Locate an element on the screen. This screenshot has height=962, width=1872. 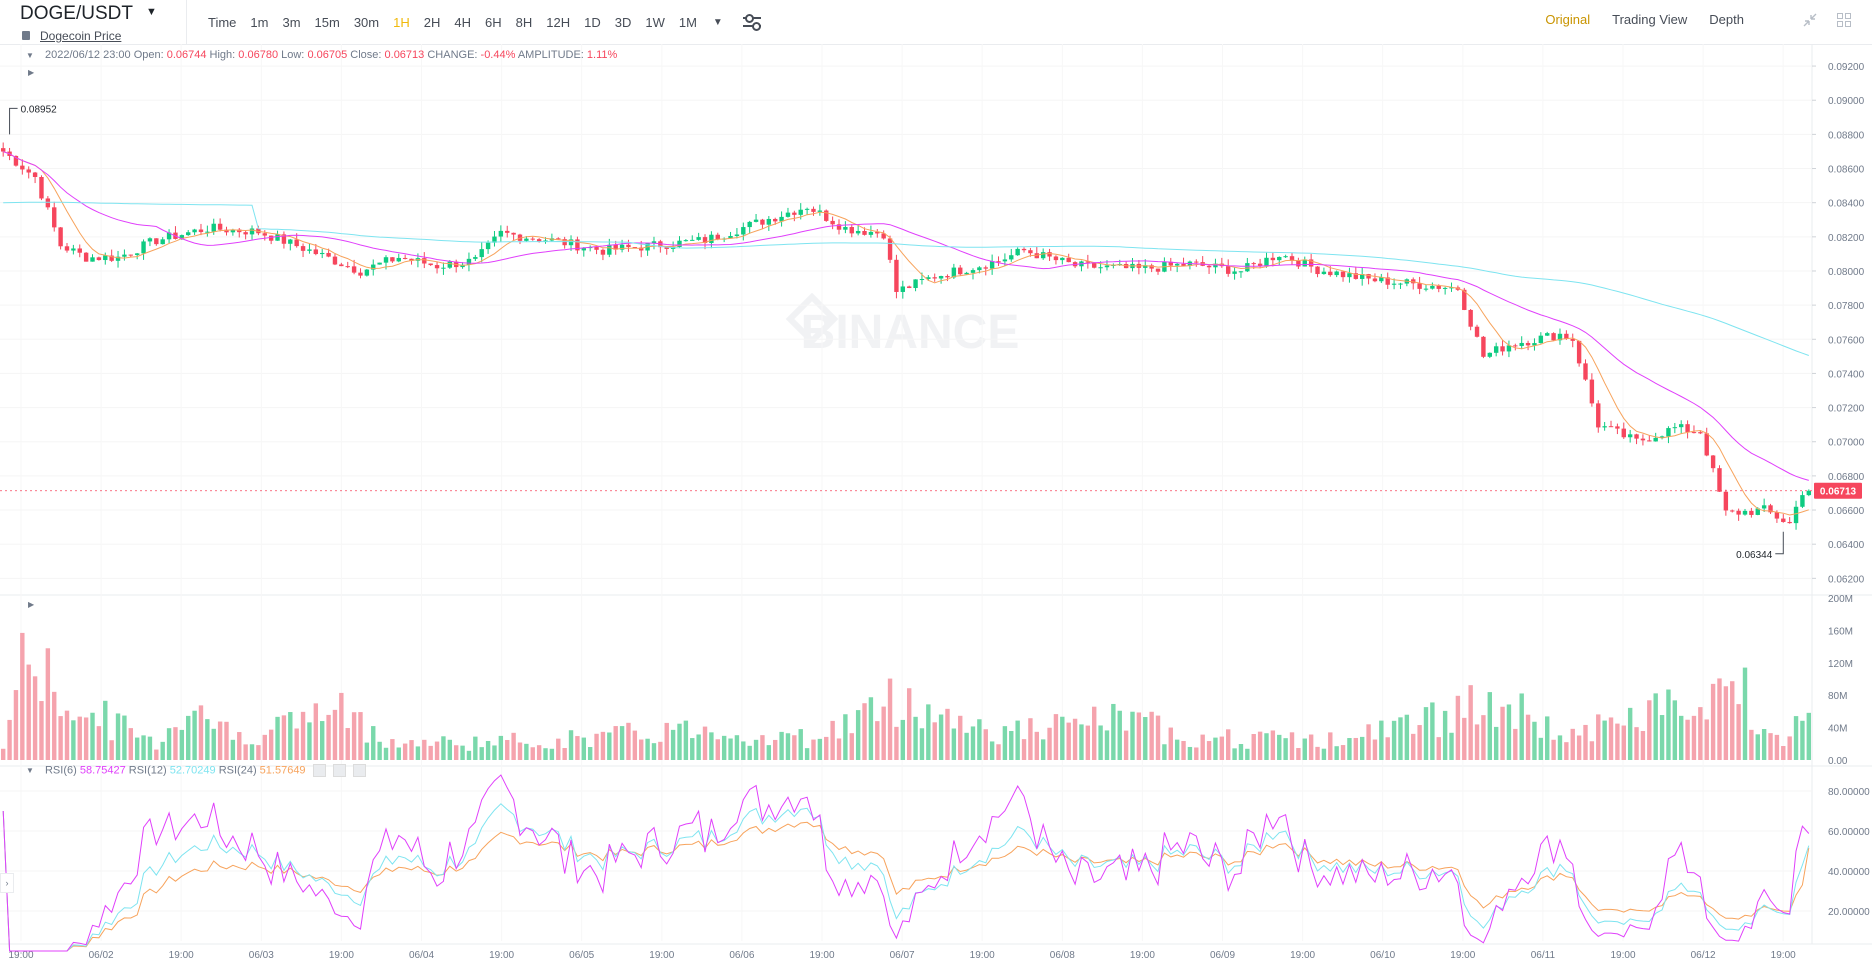
price-tick-label: 0.07000 is located at coordinates (1846, 443).